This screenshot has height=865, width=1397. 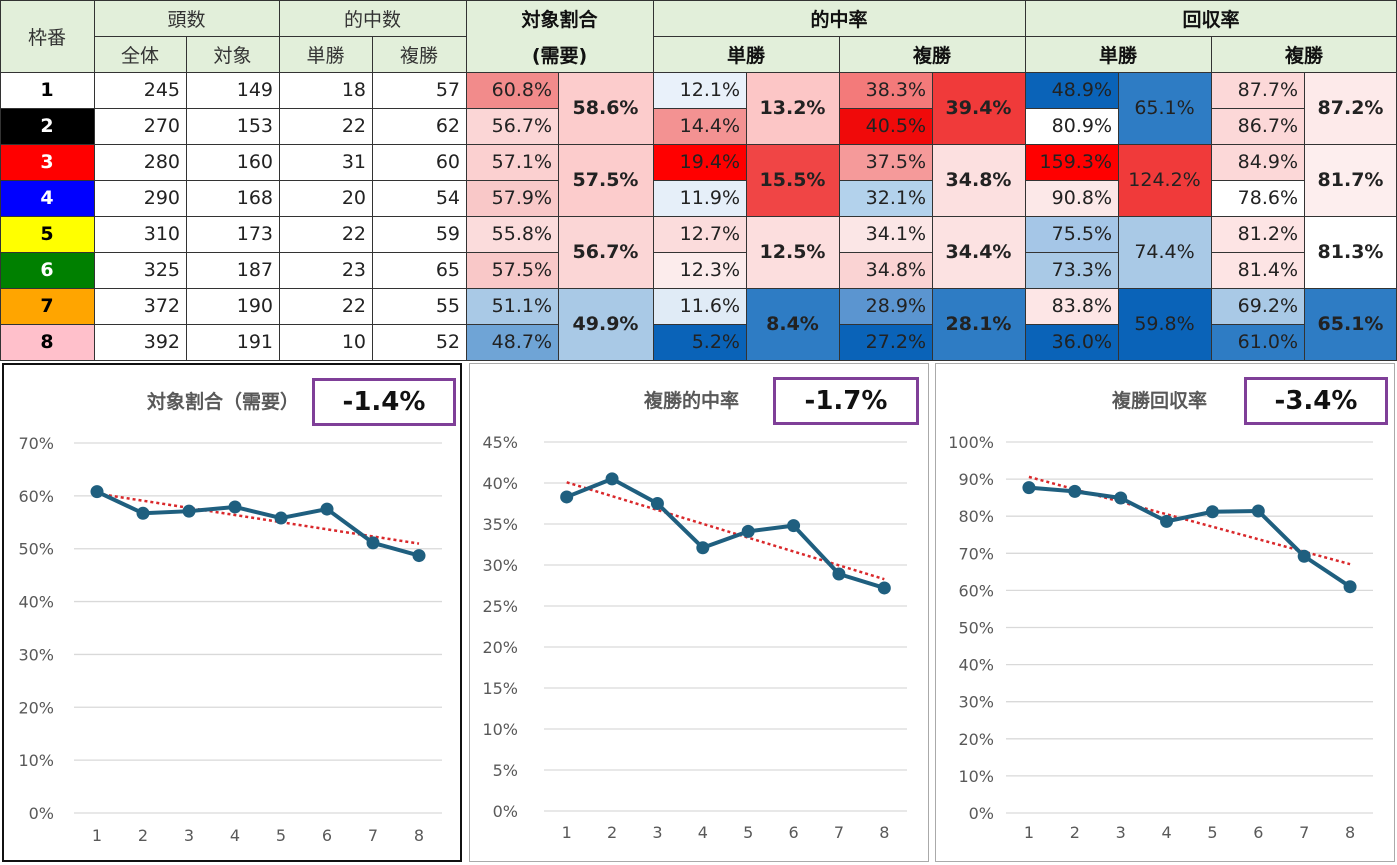 What do you see at coordinates (419, 54) in the screenshot?
I see `header-fuku-count: 複勝` at bounding box center [419, 54].